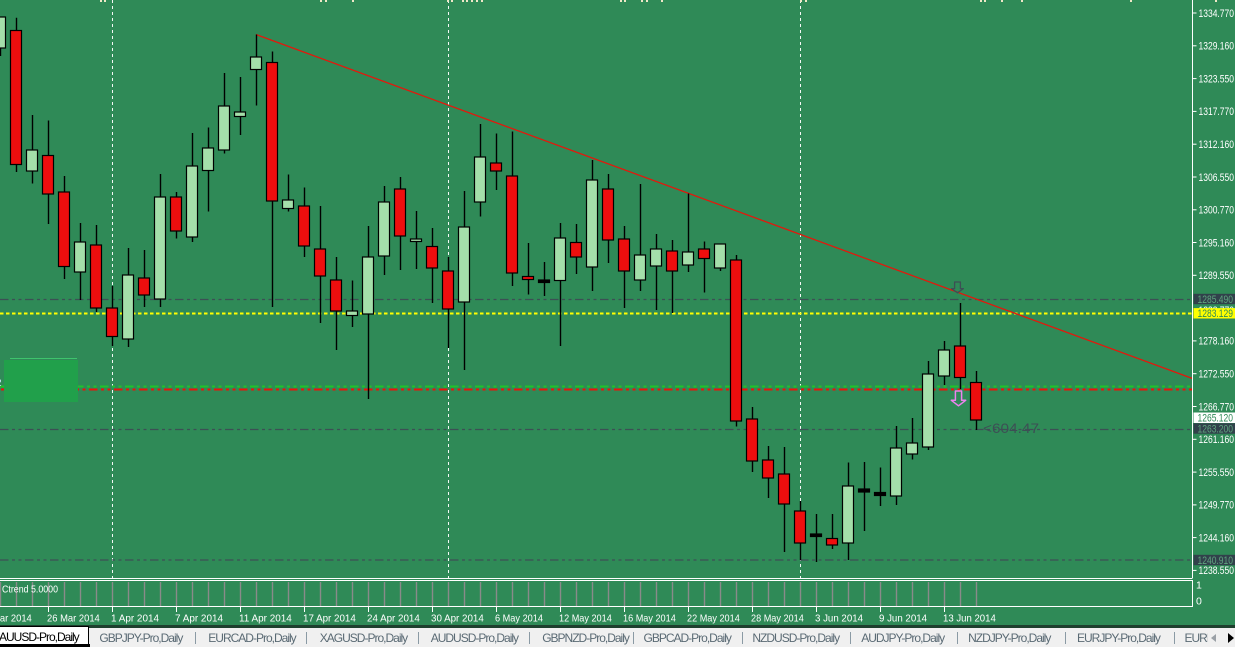 The height and width of the screenshot is (647, 1235). I want to click on svg-text: 1334.770, so click(1217, 14).